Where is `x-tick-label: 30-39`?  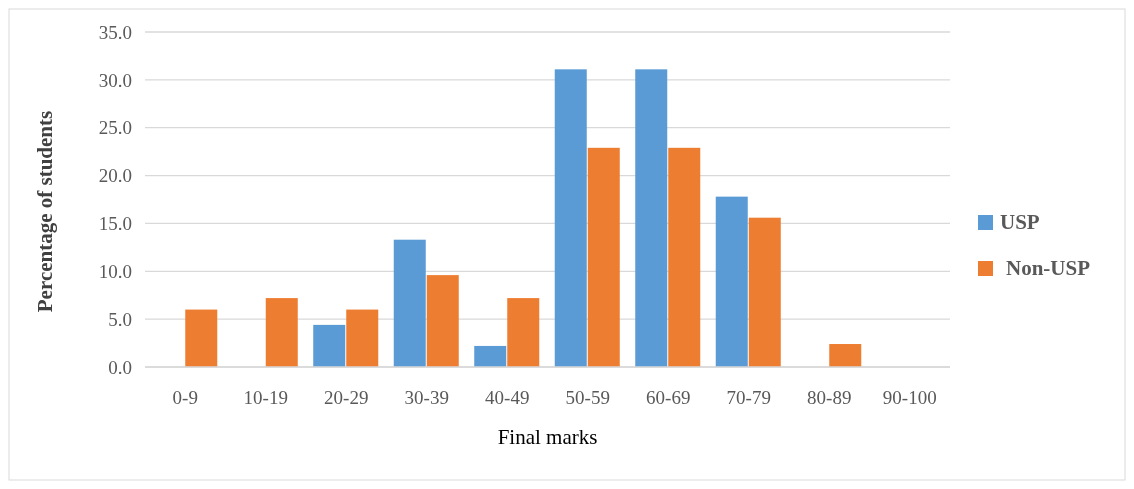 x-tick-label: 30-39 is located at coordinates (426, 397).